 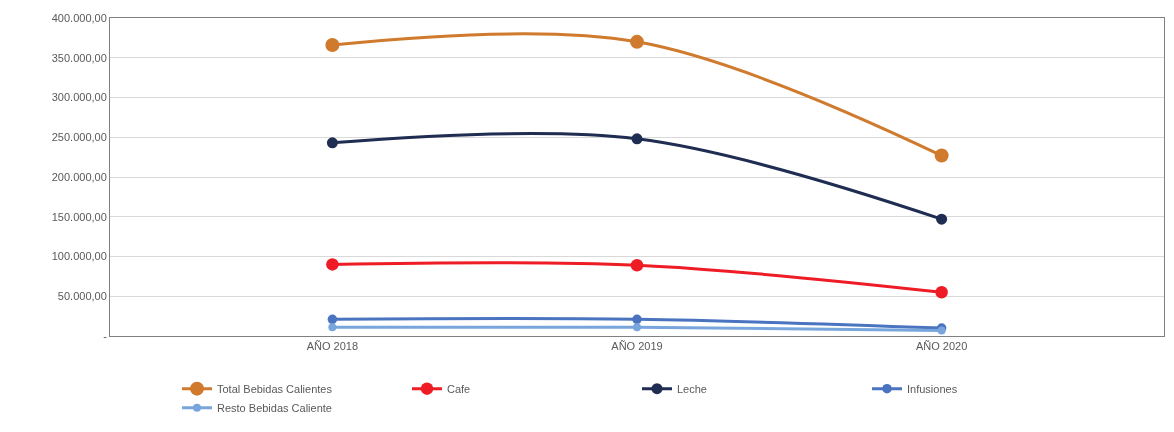 I want to click on x-tick-label: AÑO 2020, so click(x=941, y=346).